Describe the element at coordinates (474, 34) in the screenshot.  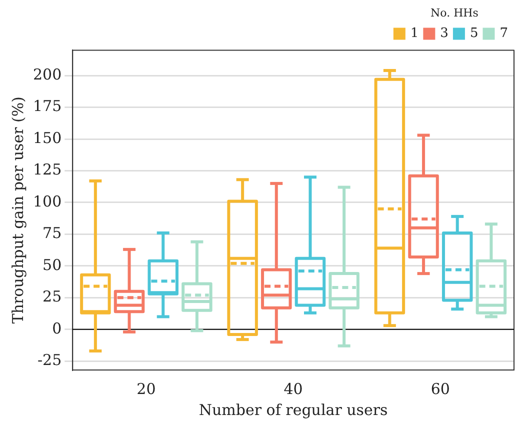
I see `legend-label: 5` at that location.